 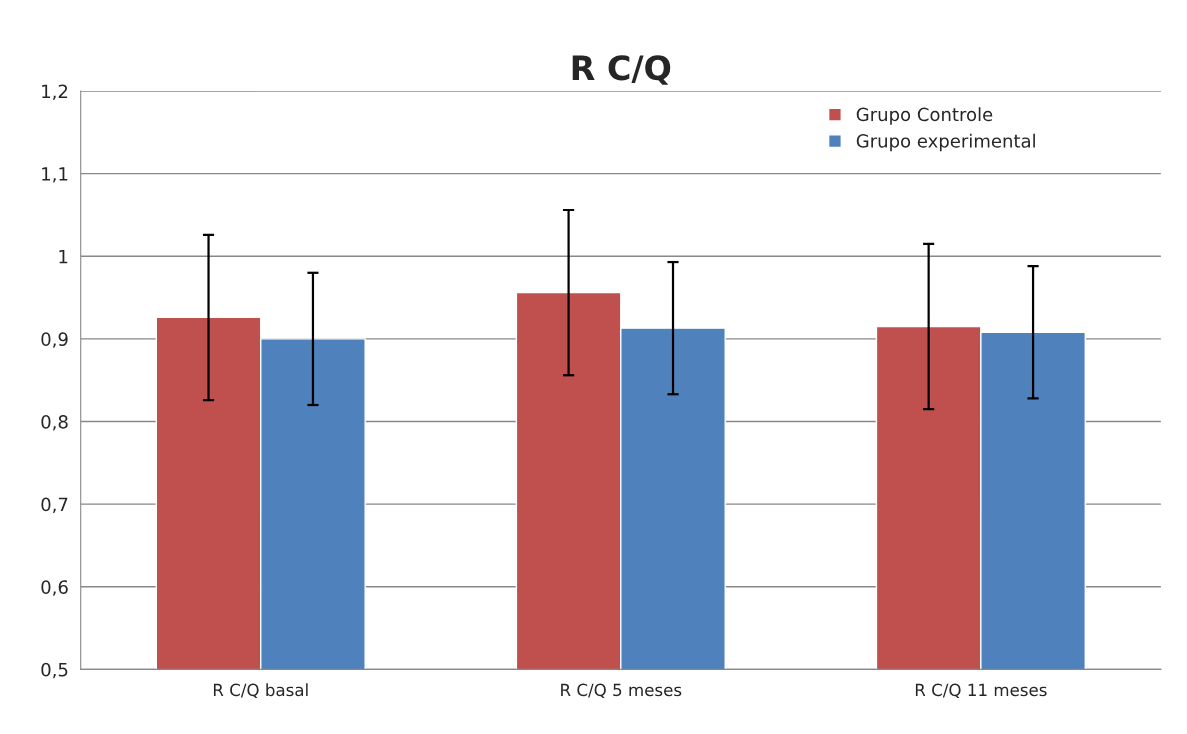 I want to click on x-tick-label: R C/Q 11 meses, so click(x=981, y=691).